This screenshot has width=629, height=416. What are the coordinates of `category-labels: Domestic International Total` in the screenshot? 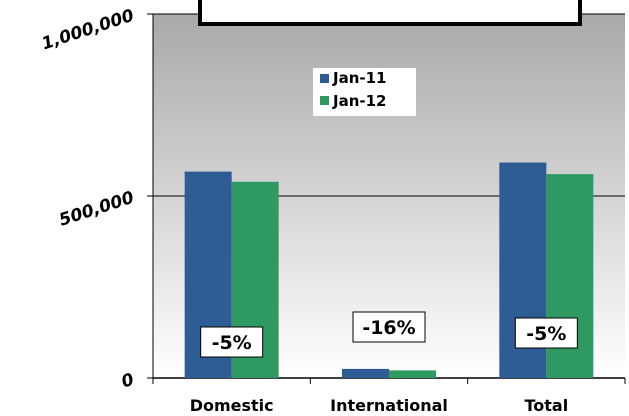 It's located at (379, 405).